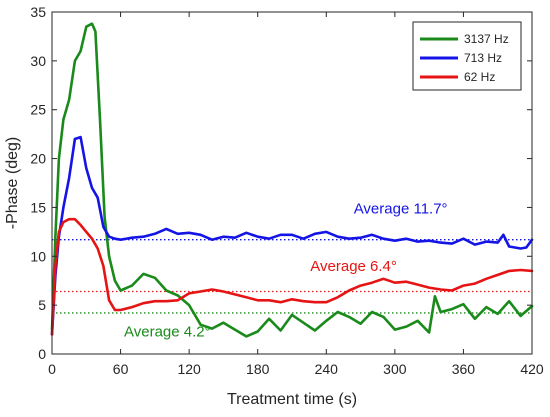  I want to click on x-tick-label-2: 120, so click(189, 369).